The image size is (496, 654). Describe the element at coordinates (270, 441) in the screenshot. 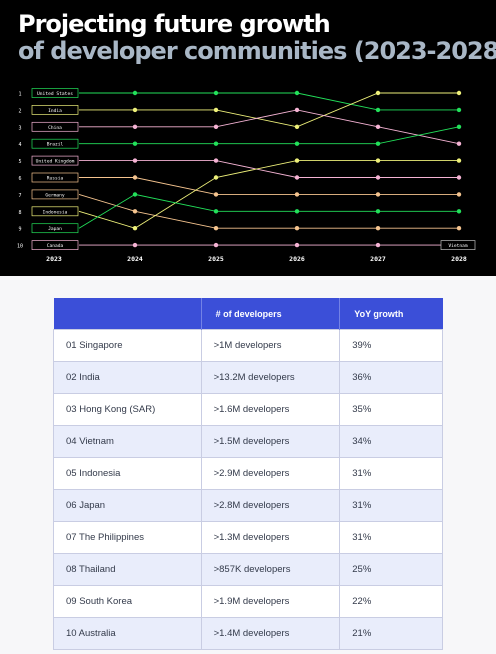

I see `cell-developers: >1.5M developers` at that location.